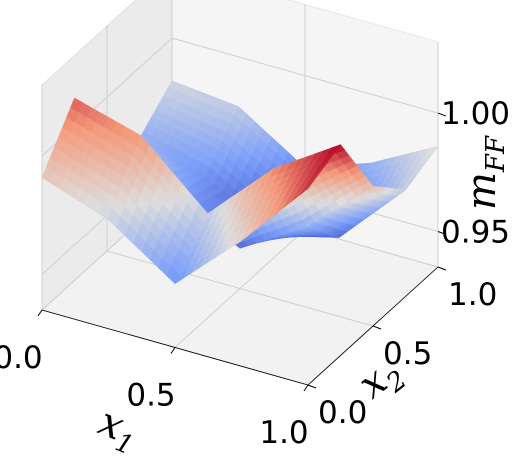 The width and height of the screenshot is (517, 458). What do you see at coordinates (475, 114) in the screenshot?
I see `z-tick-label: 1.00` at bounding box center [475, 114].